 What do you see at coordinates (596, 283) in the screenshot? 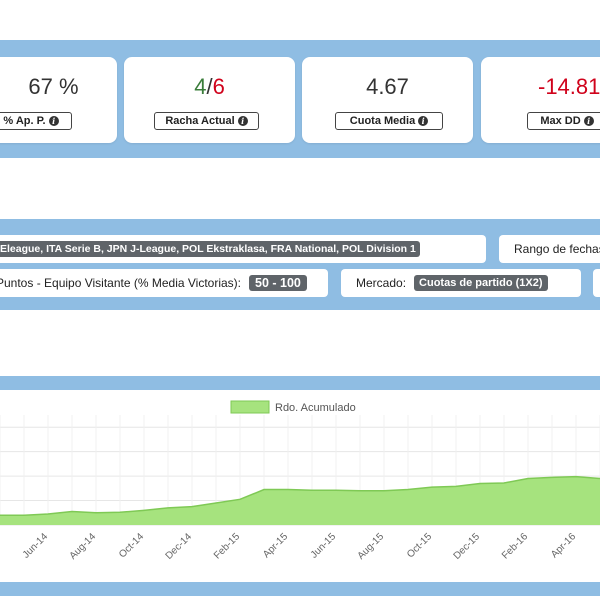
I see `extra-filter` at bounding box center [596, 283].